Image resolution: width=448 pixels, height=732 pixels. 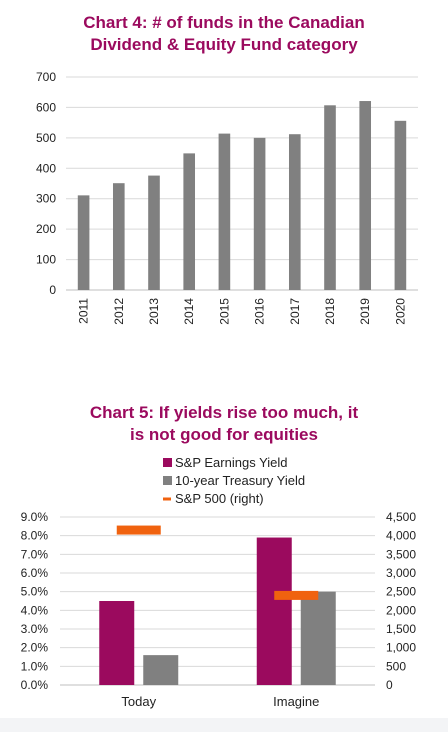 I want to click on chart5-y-right-tick-label: 1,500, so click(x=401, y=629).